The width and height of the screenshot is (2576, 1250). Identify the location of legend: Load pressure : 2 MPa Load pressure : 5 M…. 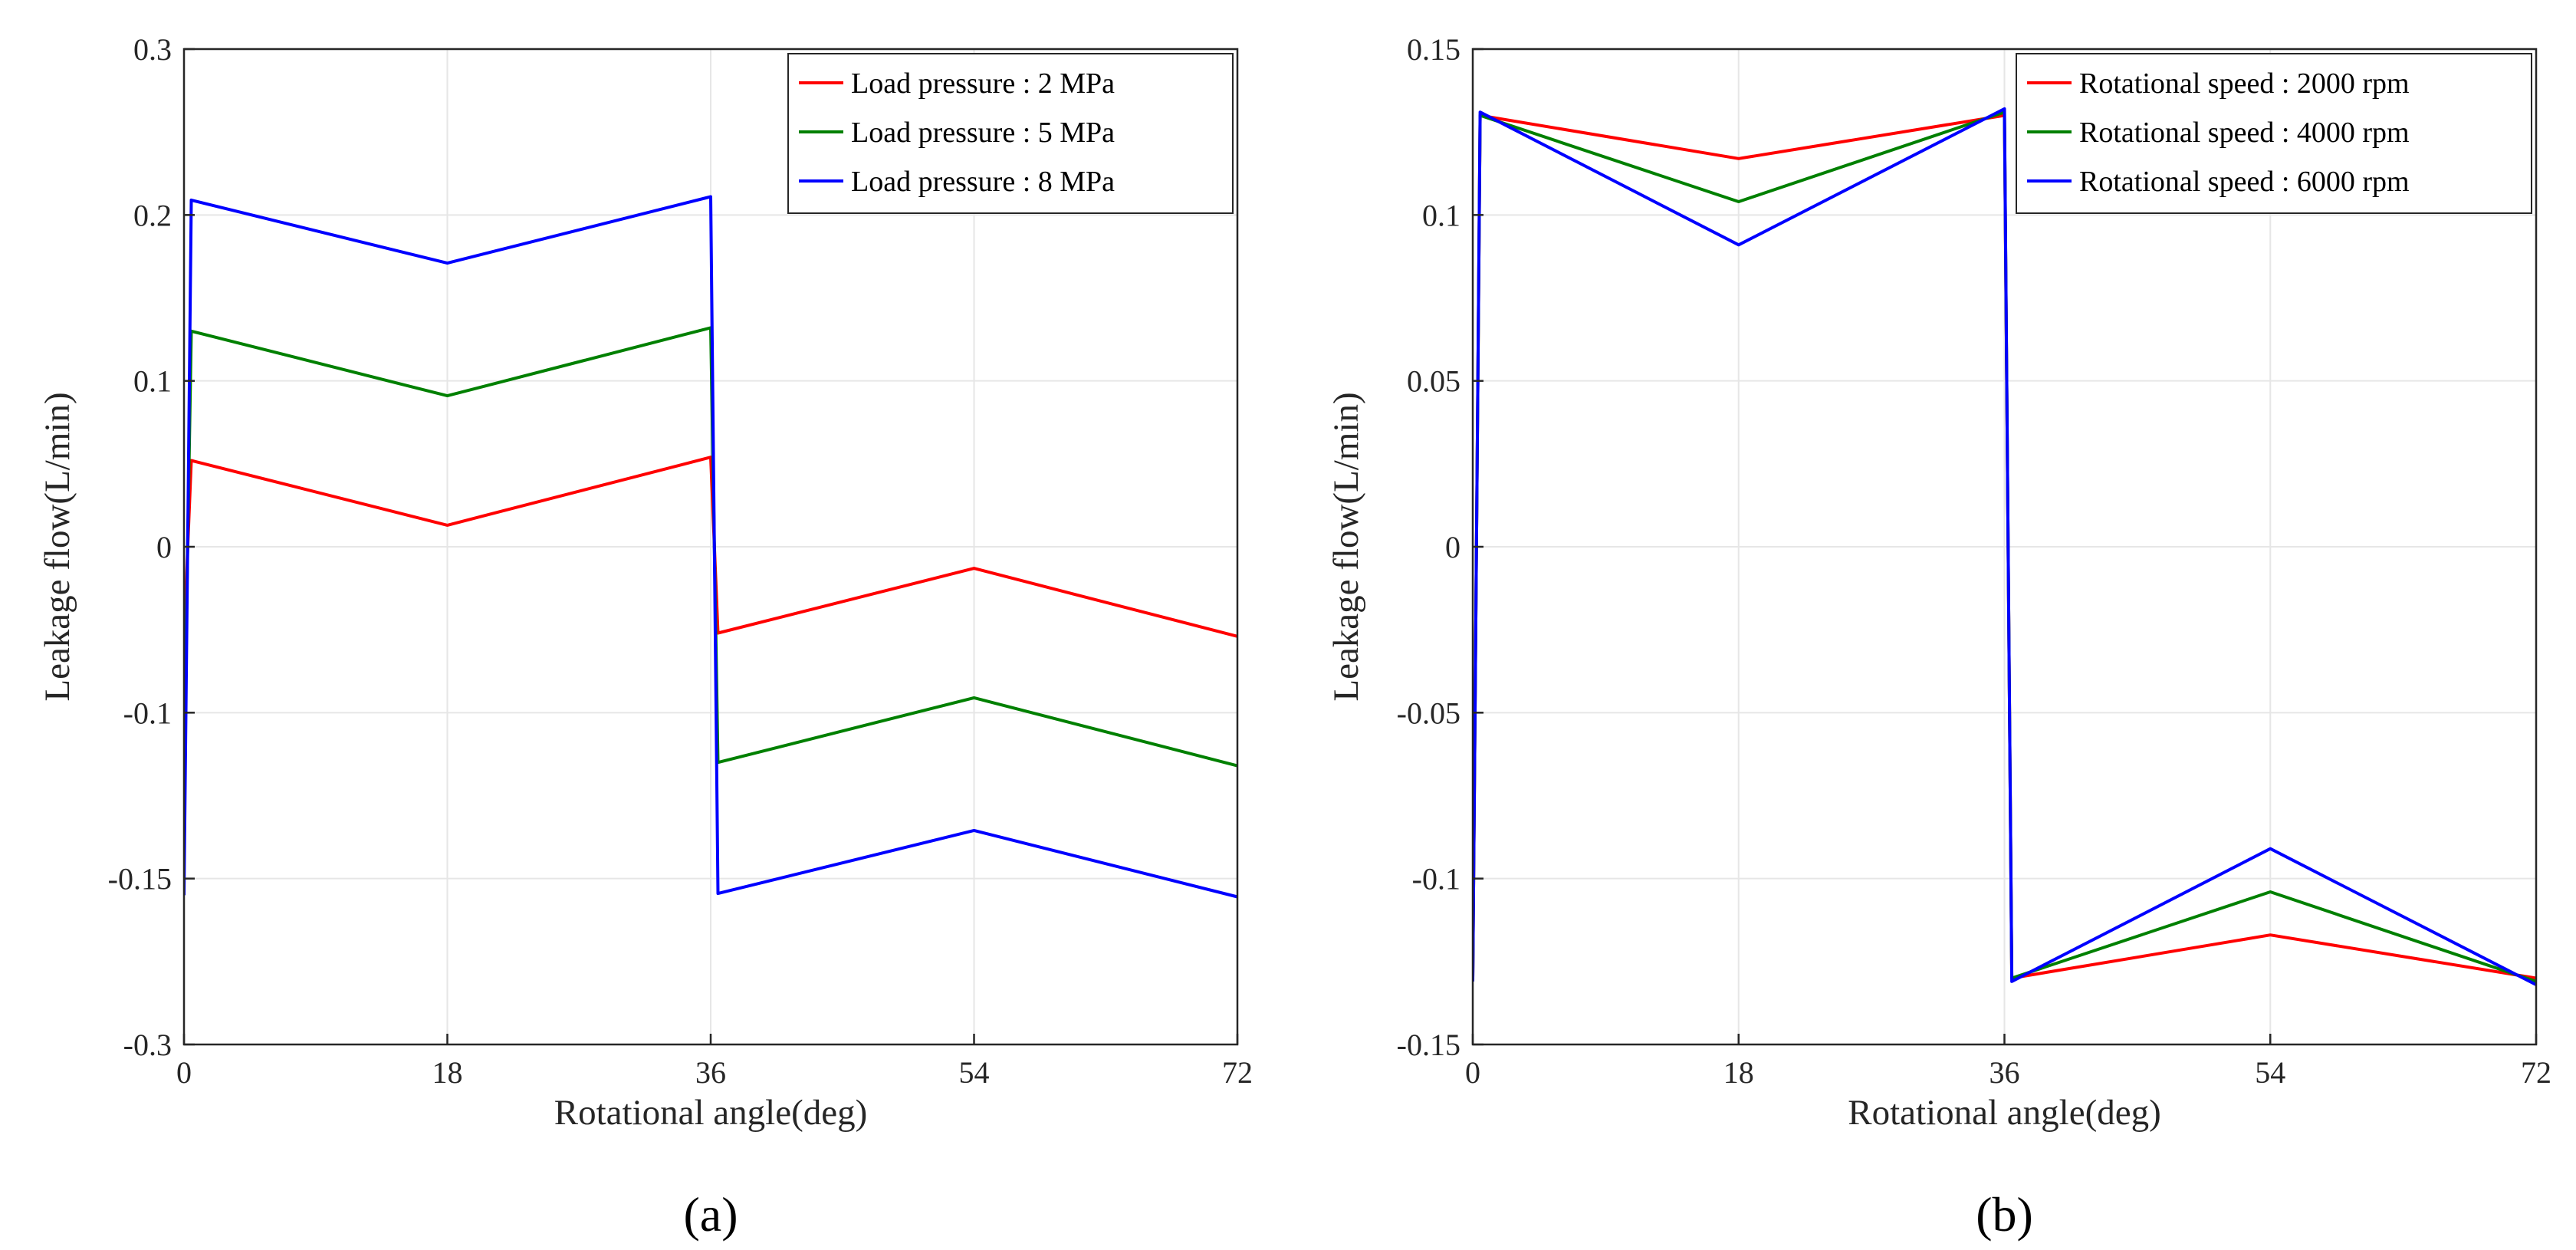
(1010, 133).